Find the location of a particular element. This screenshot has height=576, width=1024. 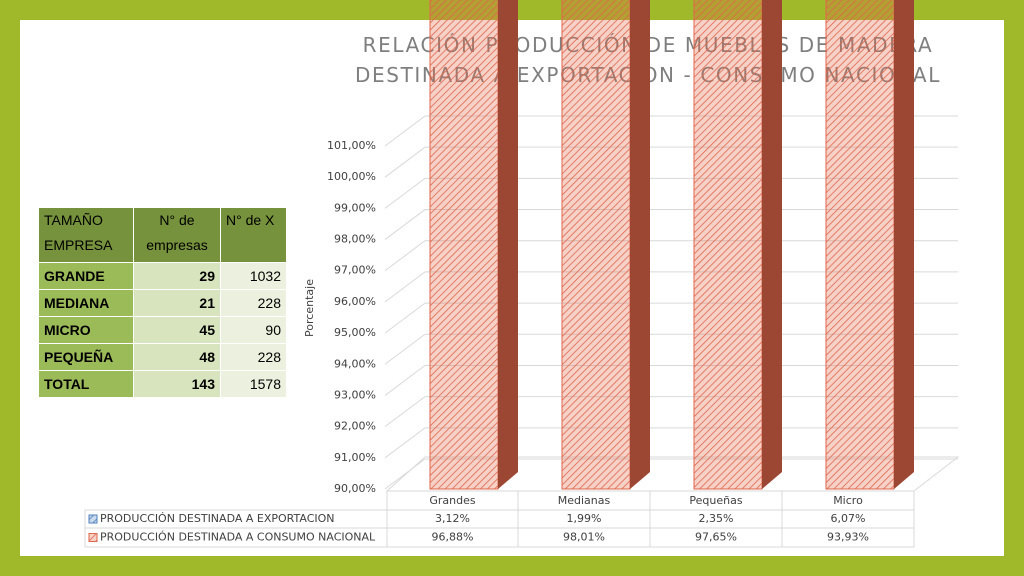

y-tick-label: 101,00% is located at coordinates (351, 145).